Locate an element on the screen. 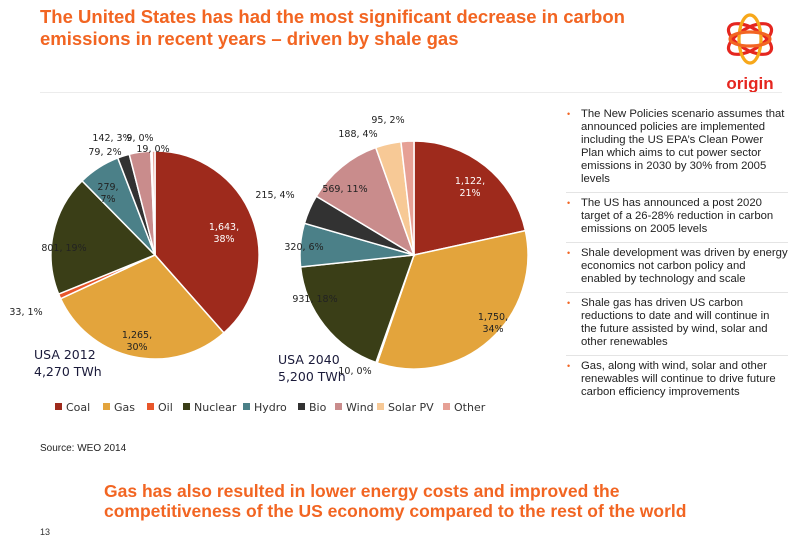  slice-data-label: 1,122, 21% is located at coordinates (470, 187).